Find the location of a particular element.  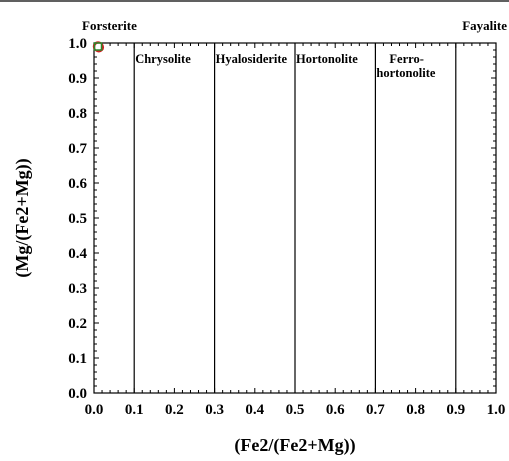

end-member-right-label: Fayalite is located at coordinates (484, 25).